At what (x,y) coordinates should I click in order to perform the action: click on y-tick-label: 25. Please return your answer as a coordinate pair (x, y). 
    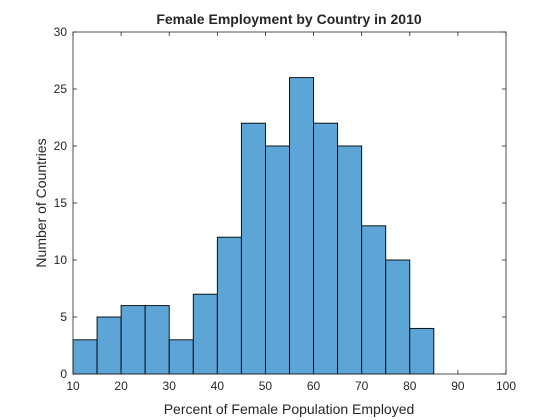
    Looking at the image, I should click on (61, 89).